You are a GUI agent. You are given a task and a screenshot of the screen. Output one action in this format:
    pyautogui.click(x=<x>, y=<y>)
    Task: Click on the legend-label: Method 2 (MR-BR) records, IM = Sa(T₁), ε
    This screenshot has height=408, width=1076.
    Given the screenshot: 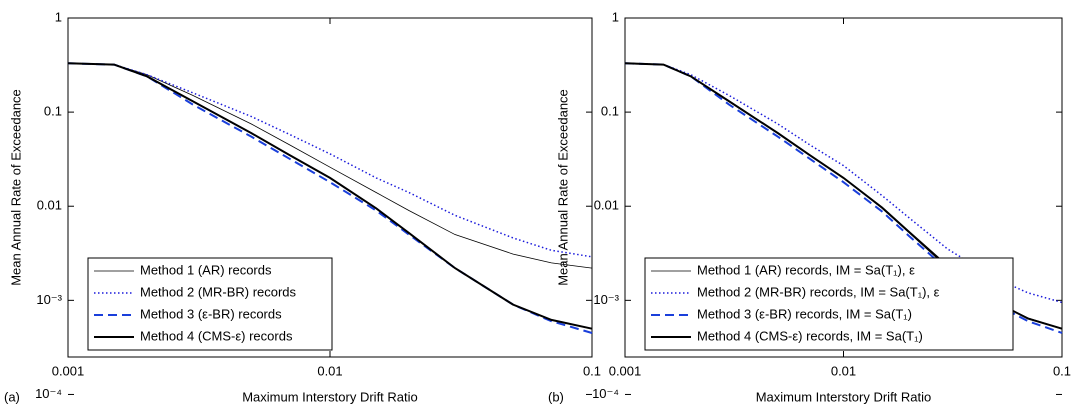 What is the action you would take?
    pyautogui.click(x=818, y=291)
    